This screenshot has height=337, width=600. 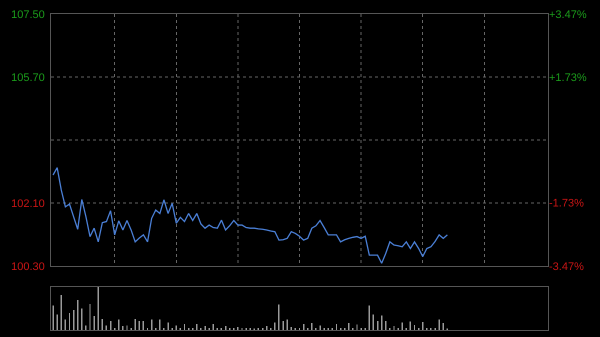 I want to click on y-tick-label: 107.50, so click(x=28, y=14).